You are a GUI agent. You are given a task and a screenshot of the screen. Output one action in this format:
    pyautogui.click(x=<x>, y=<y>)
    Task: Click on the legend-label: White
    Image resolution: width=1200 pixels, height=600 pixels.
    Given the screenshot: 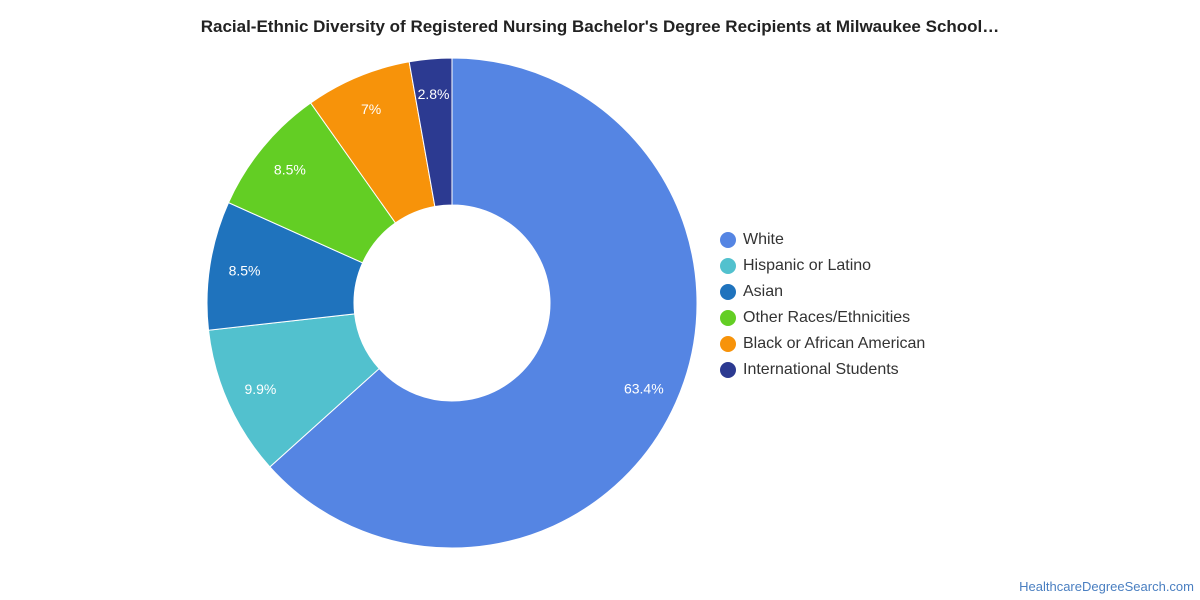 What is the action you would take?
    pyautogui.click(x=763, y=239)
    